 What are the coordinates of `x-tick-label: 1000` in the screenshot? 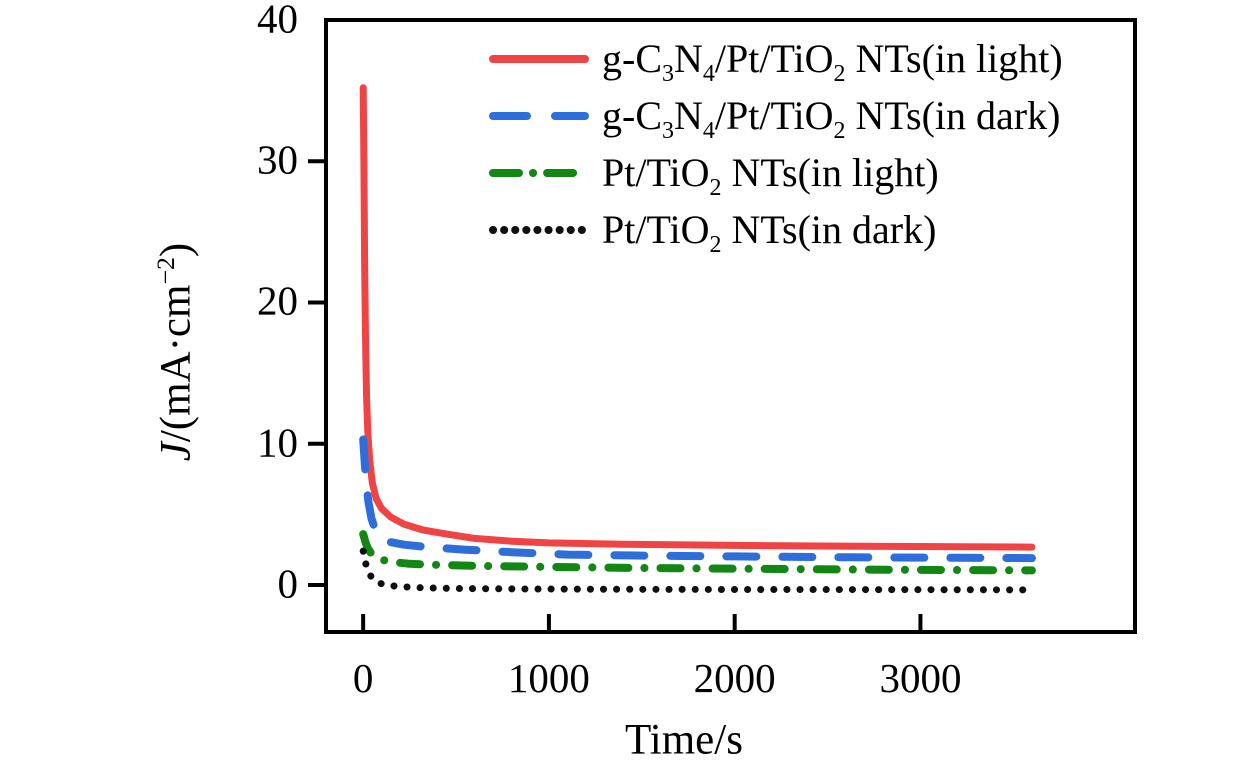 It's located at (548, 678).